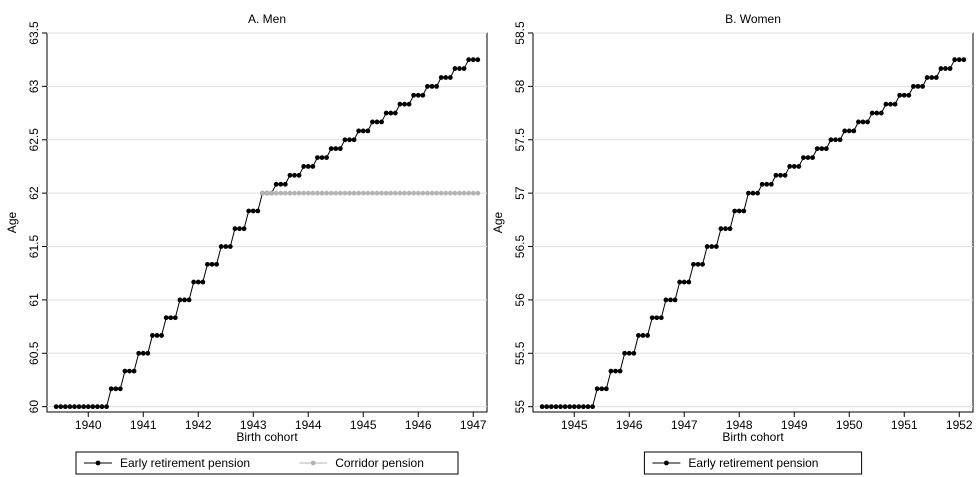  I want to click on y-tick-label: 61, so click(34, 300).